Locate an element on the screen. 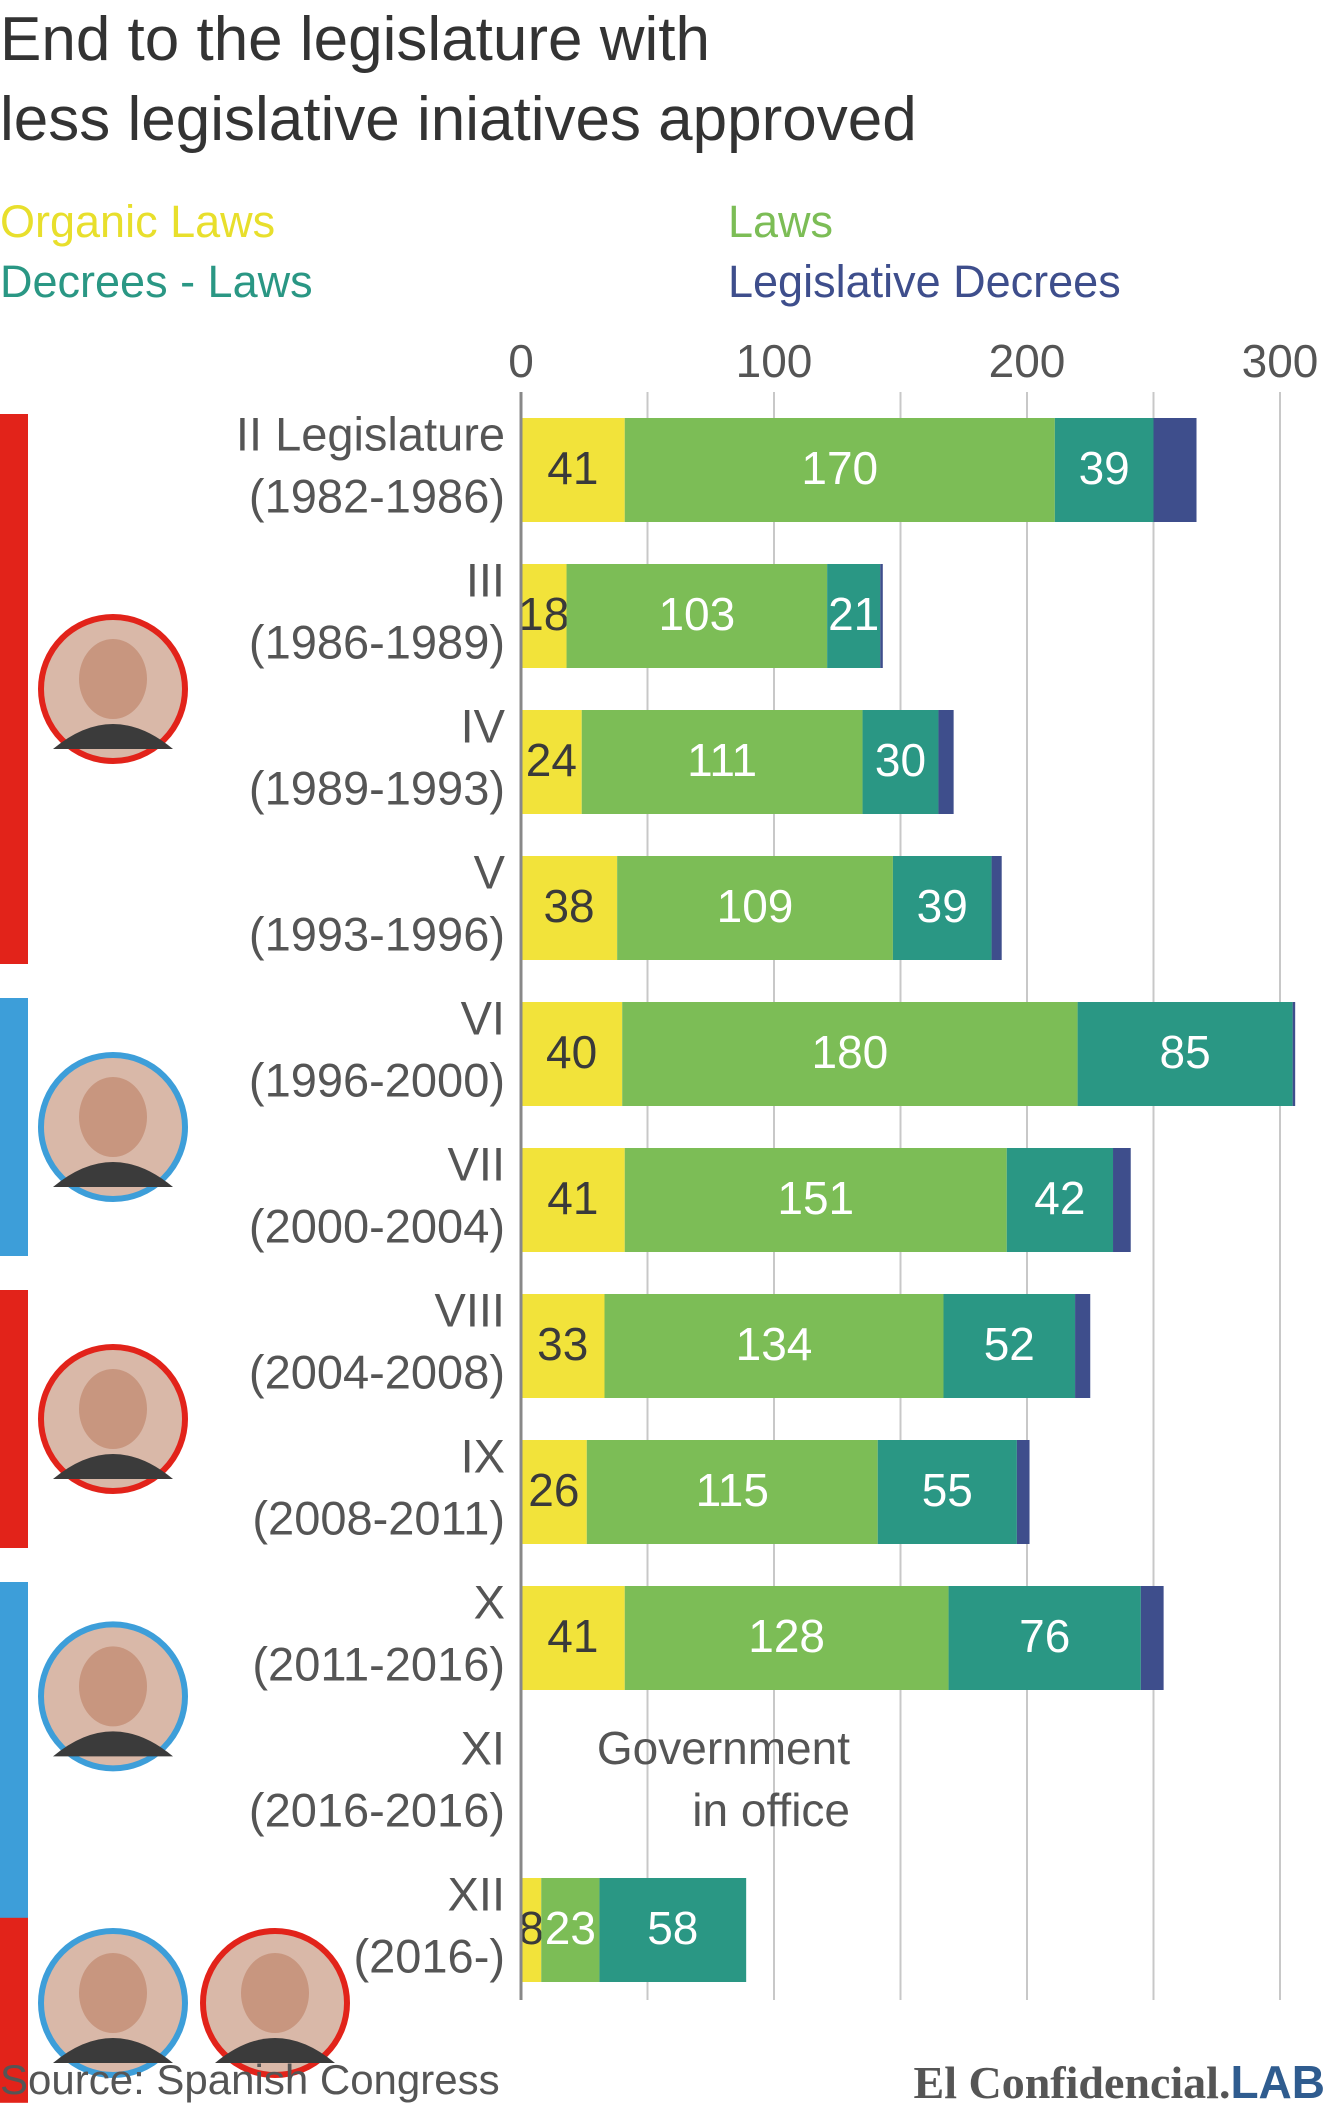 This screenshot has height=2123, width=1333. category-label-line2: (1986-1989) is located at coordinates (377, 641).